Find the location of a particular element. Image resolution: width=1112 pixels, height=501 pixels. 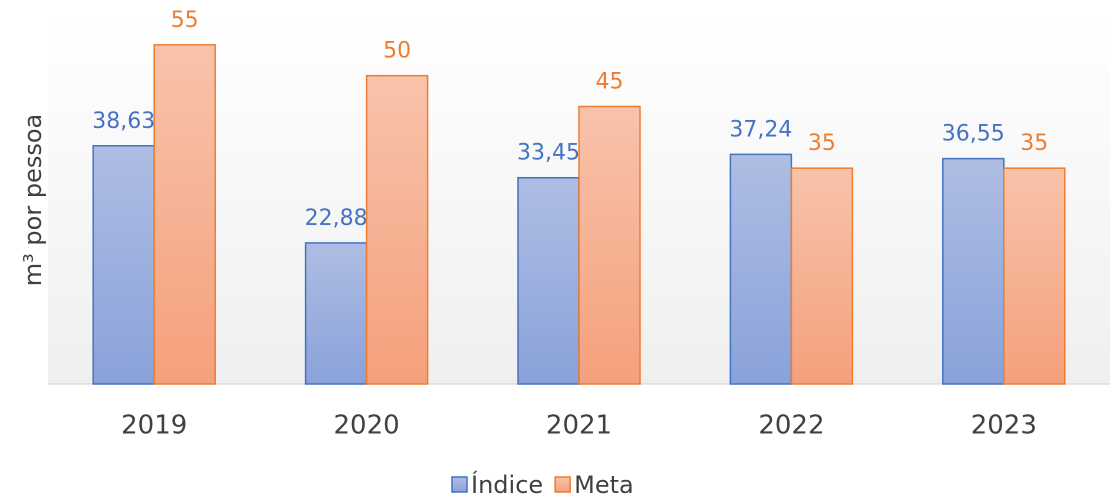

data-label: 33,45 is located at coordinates (548, 153).